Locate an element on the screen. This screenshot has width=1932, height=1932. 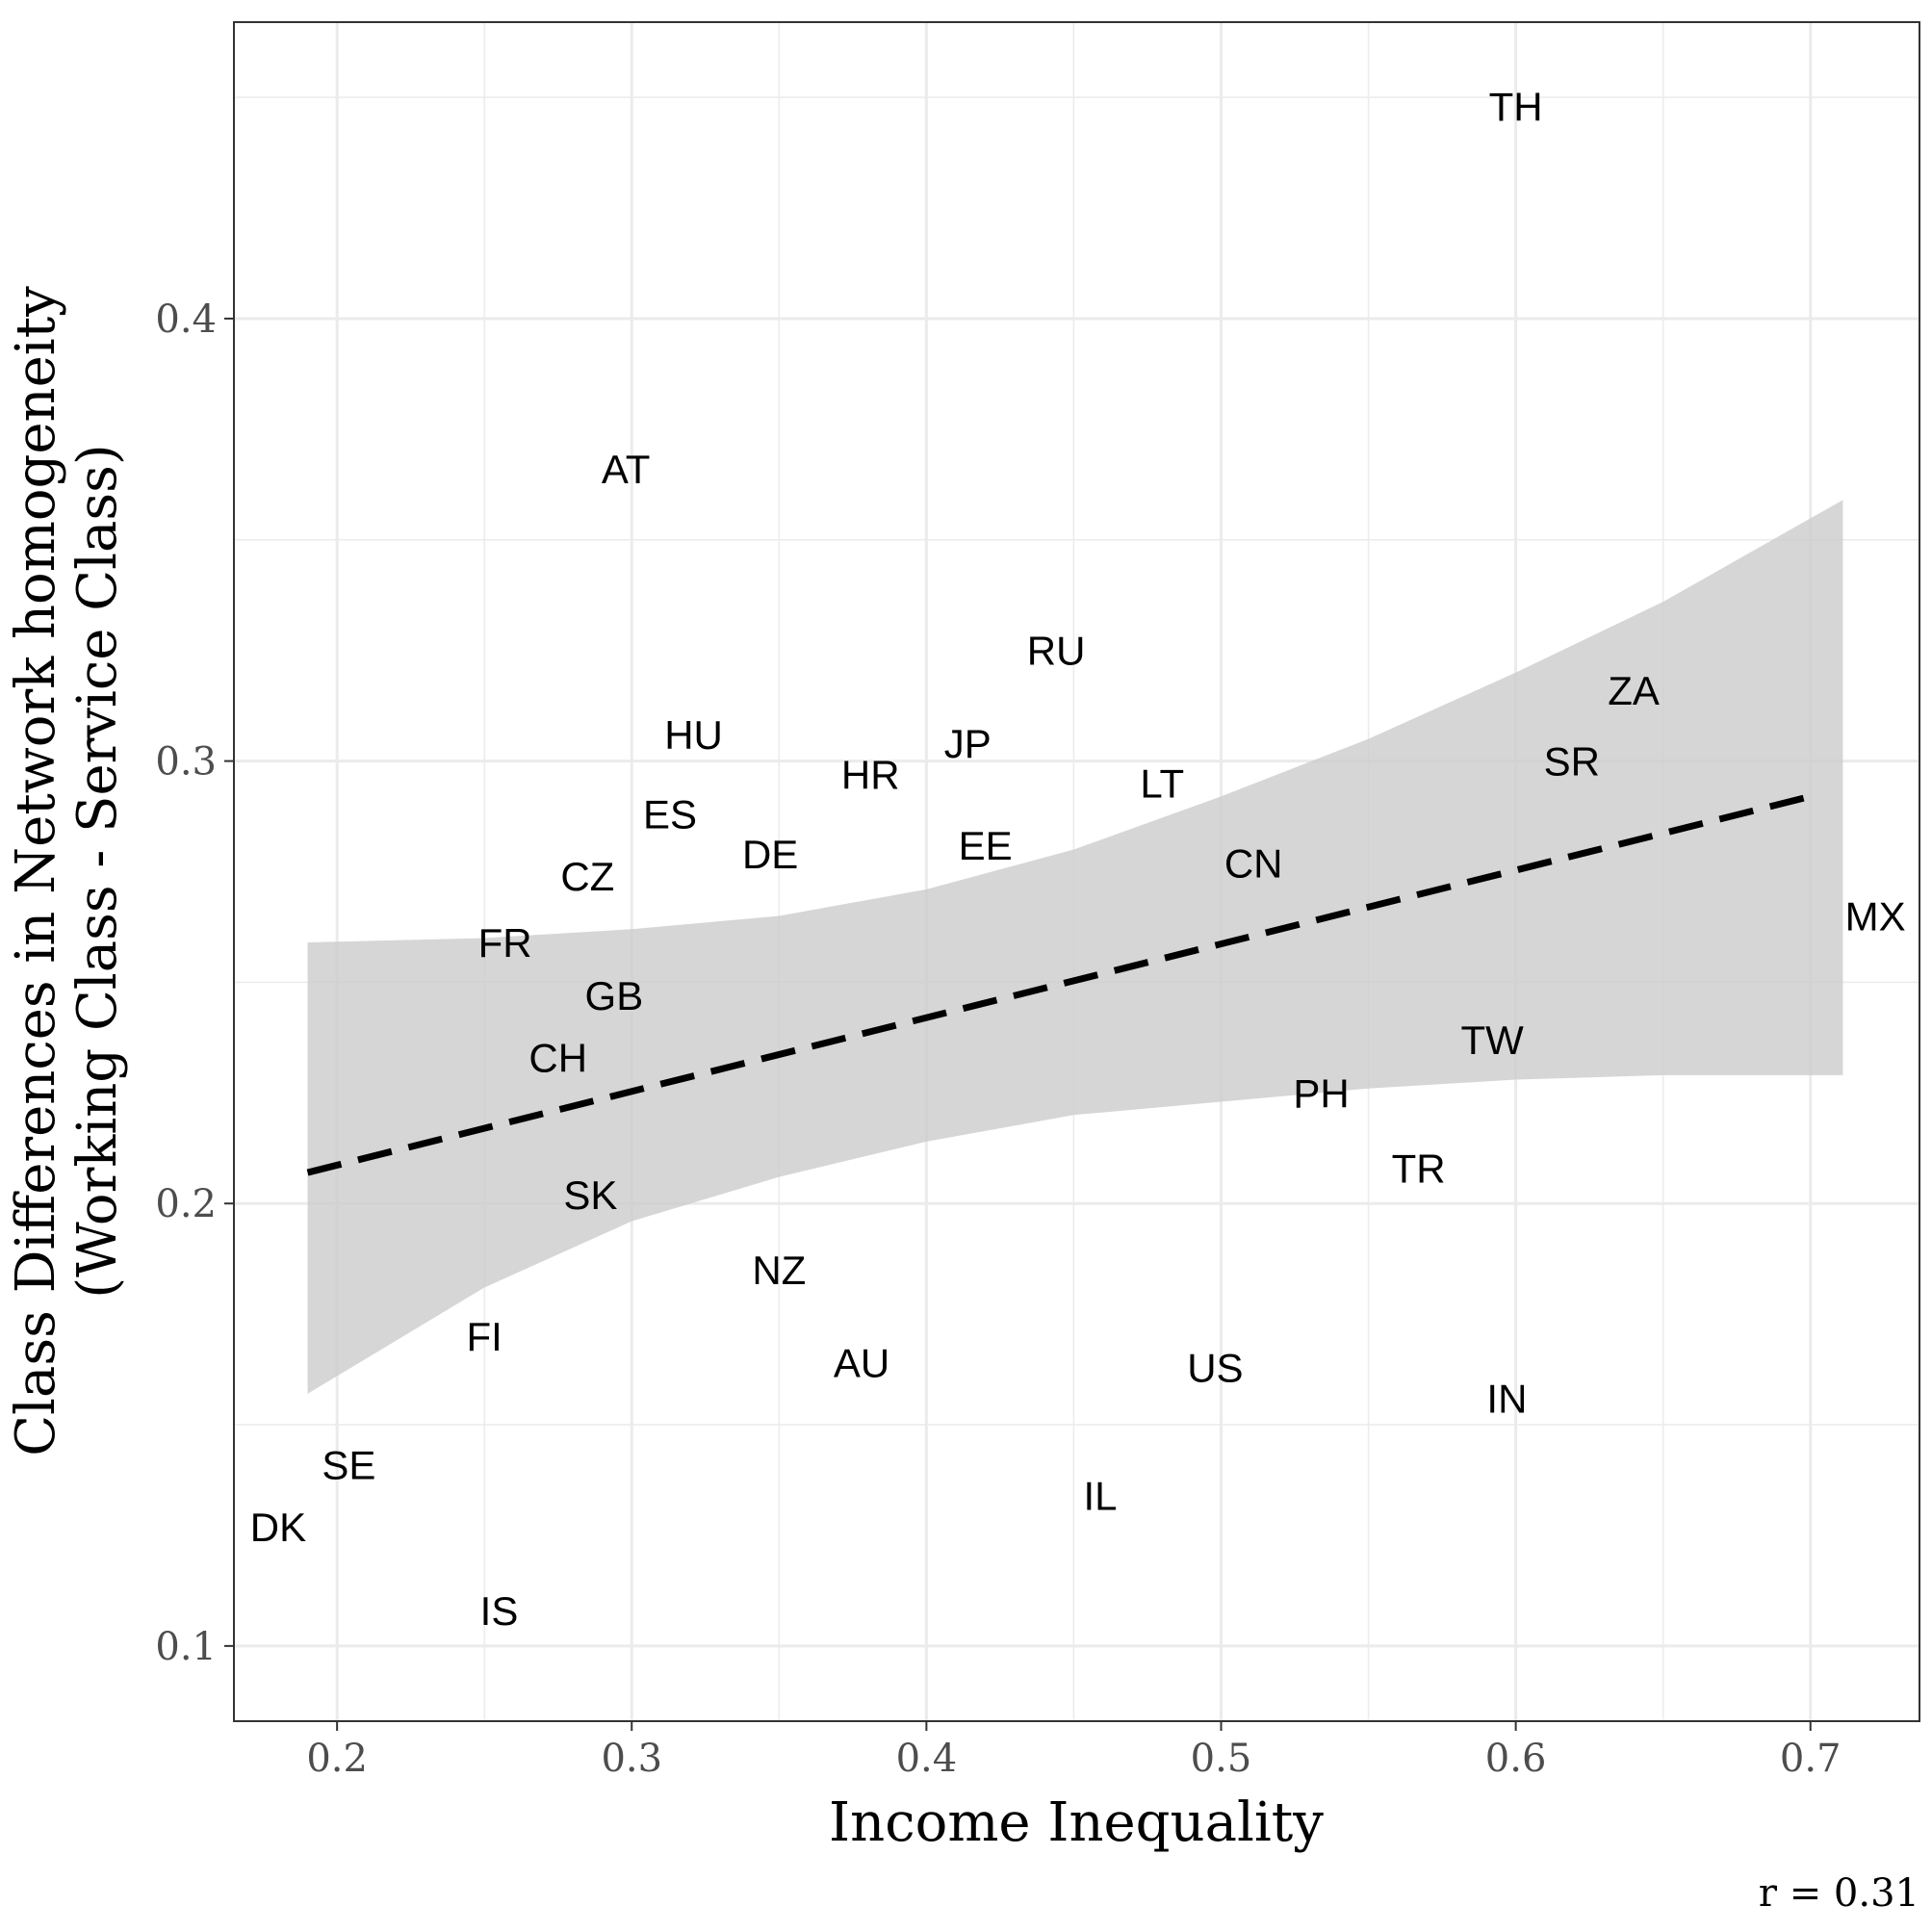
x-tick-label: 0.5 is located at coordinates (1222, 1759).